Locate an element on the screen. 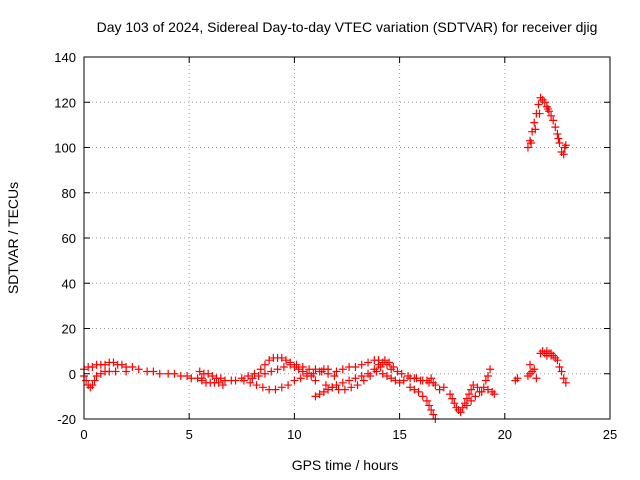 The height and width of the screenshot is (480, 640). x-axis-label: GPS time / hours is located at coordinates (345, 465).